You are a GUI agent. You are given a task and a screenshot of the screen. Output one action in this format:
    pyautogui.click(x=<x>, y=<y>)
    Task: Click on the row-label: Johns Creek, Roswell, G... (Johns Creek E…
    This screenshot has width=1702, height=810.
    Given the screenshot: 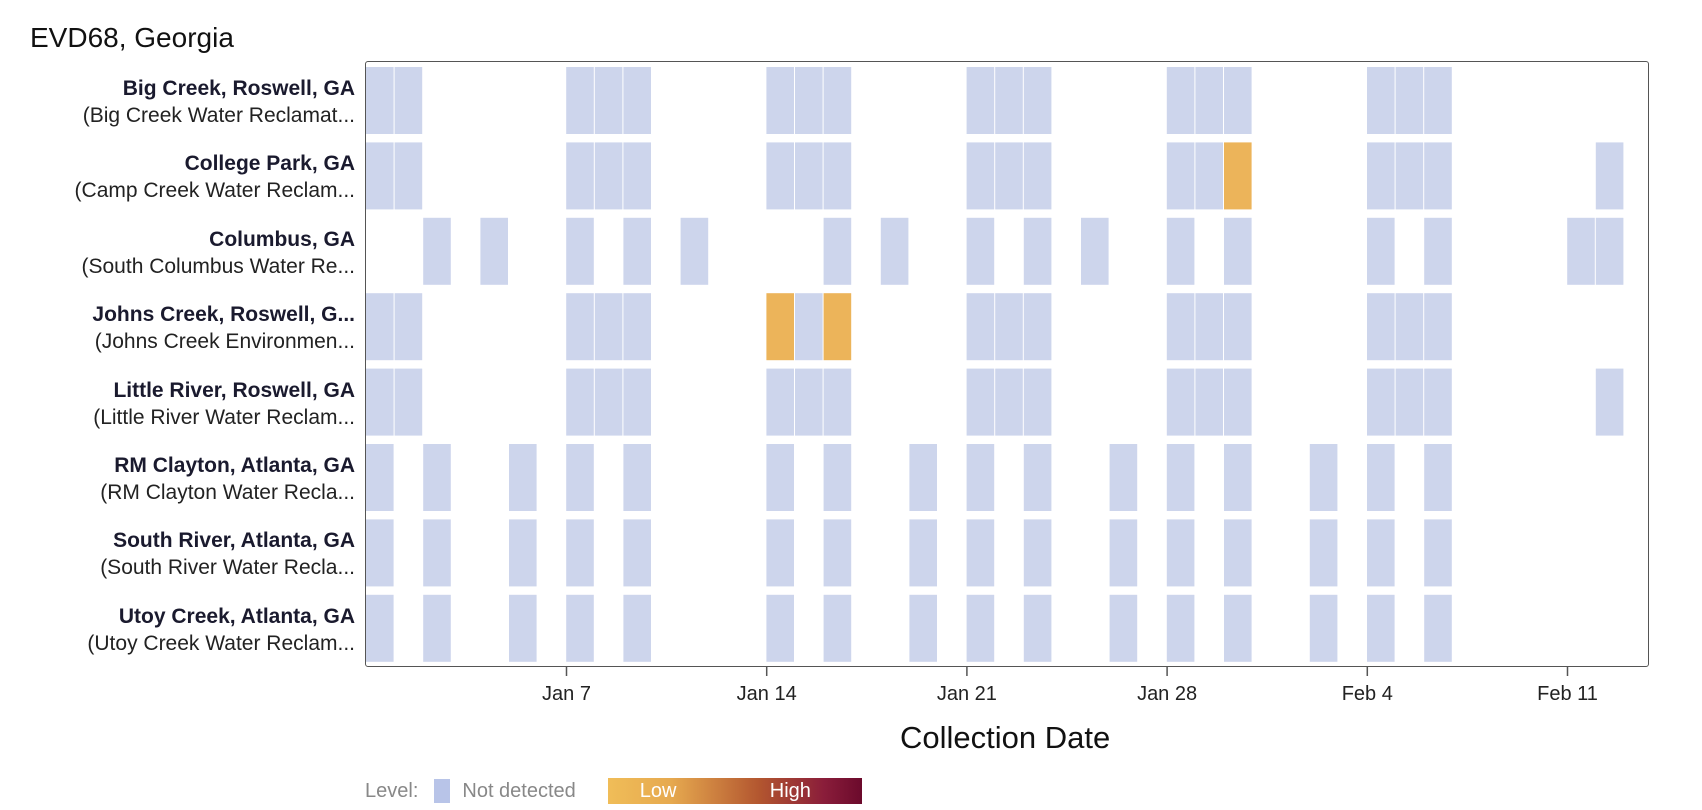 What is the action you would take?
    pyautogui.click(x=223, y=328)
    